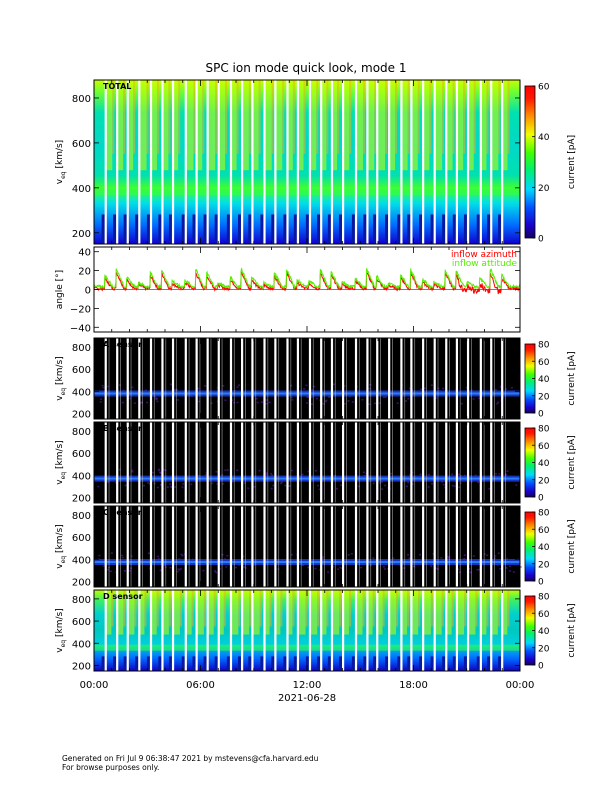 The width and height of the screenshot is (612, 792). What do you see at coordinates (307, 546) in the screenshot?
I see `heatmap-background` at bounding box center [307, 546].